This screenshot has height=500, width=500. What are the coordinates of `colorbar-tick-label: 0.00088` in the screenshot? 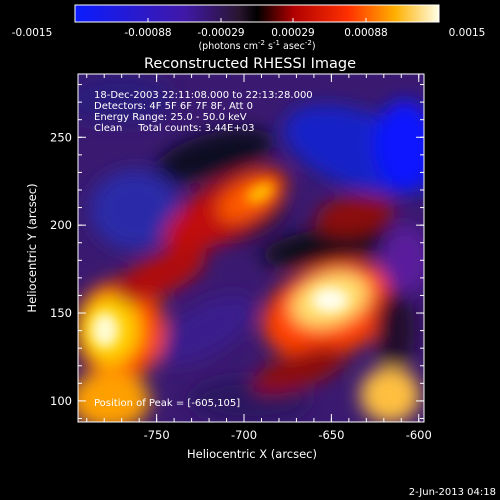 It's located at (365, 33).